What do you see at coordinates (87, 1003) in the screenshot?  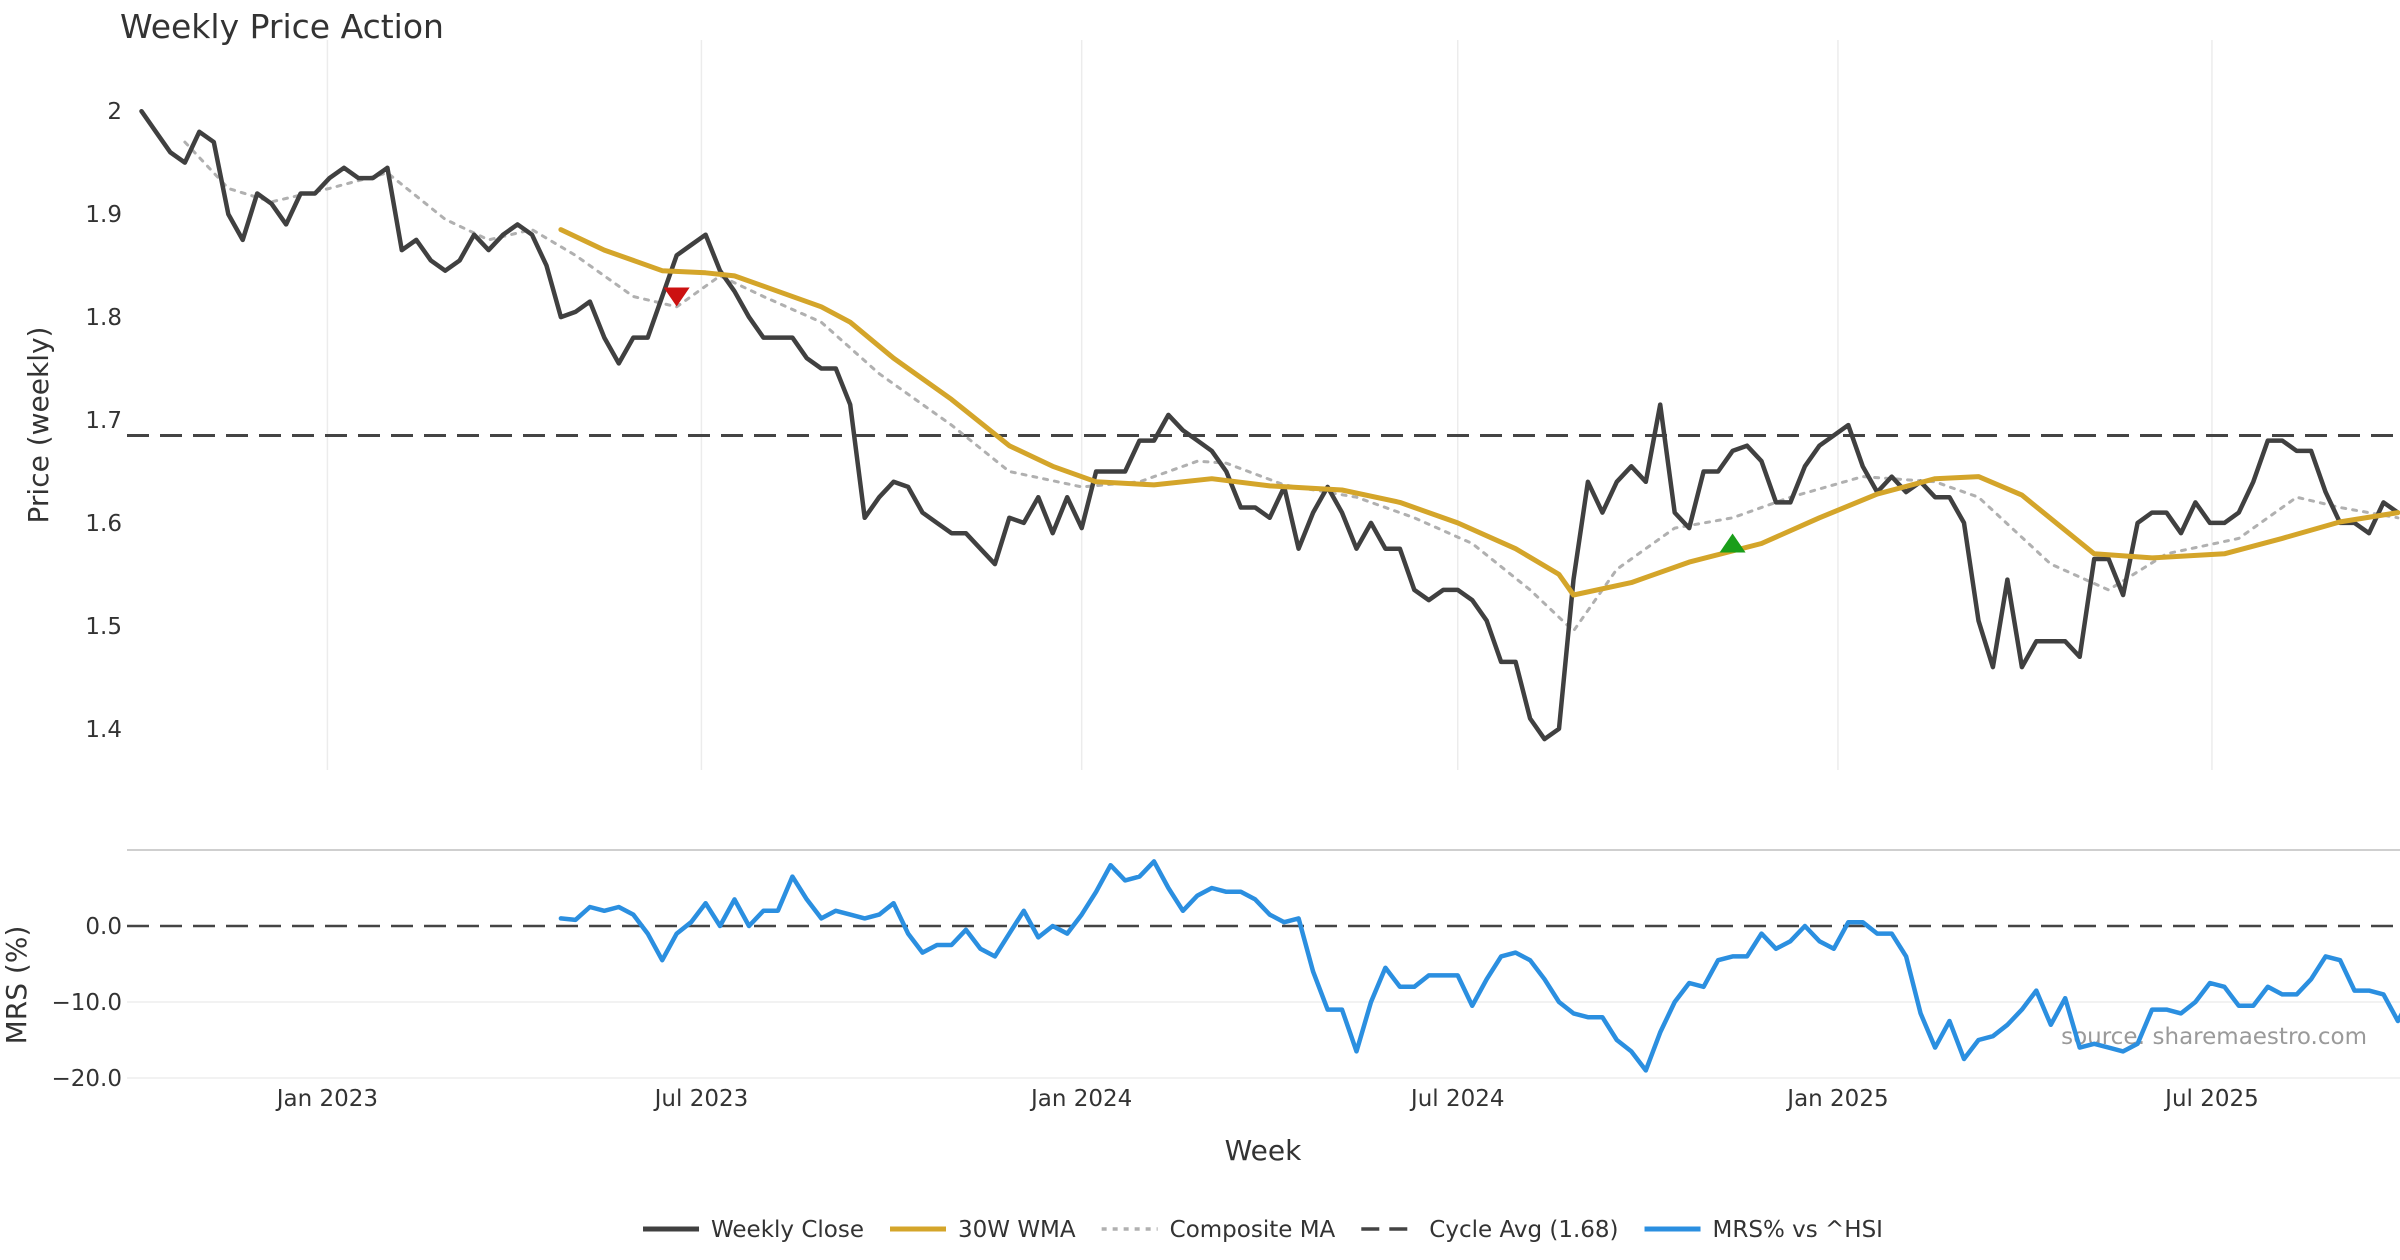 I see `mrs-y-tick-label: −10.0` at bounding box center [87, 1003].